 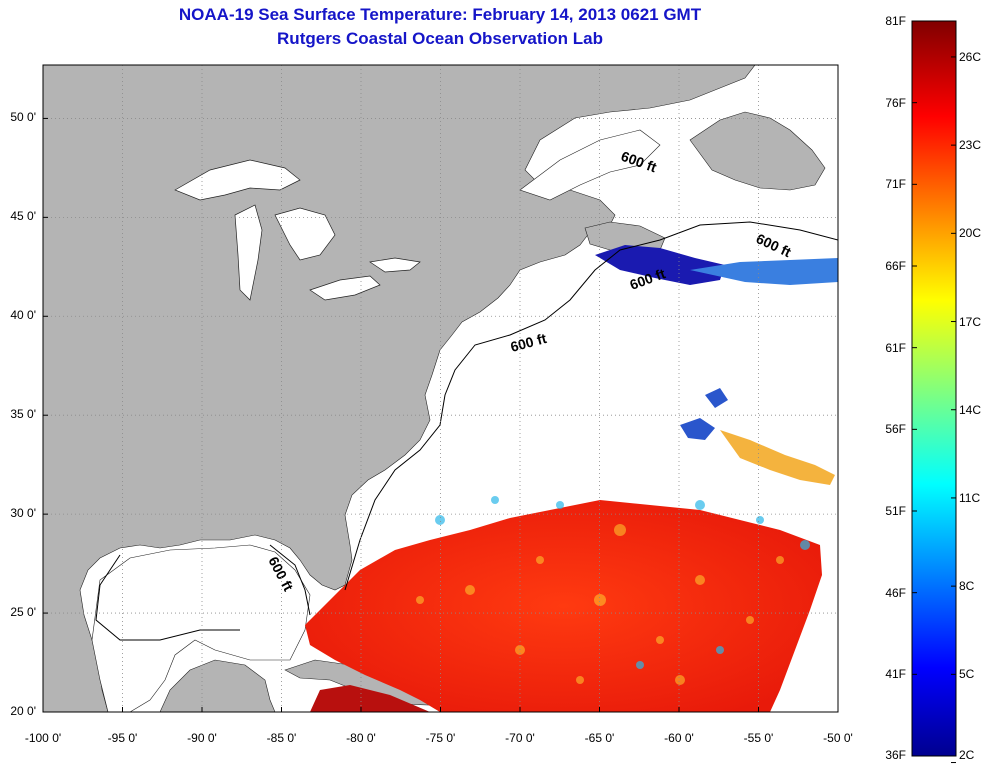 What do you see at coordinates (297, 230) in the screenshot?
I see `great-lakes` at bounding box center [297, 230].